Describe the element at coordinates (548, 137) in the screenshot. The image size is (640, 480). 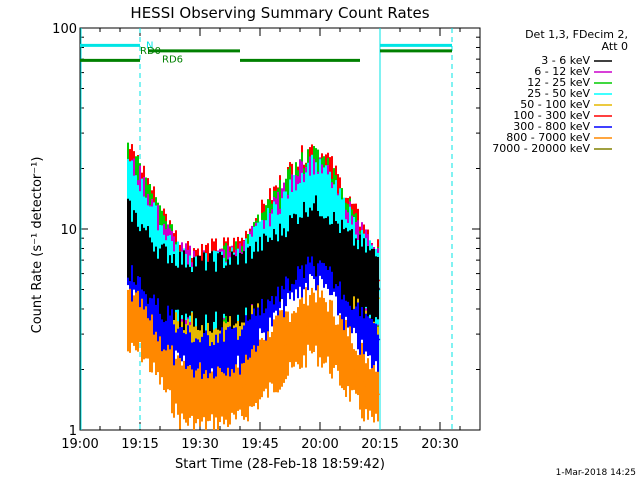
I see `legend-label: 800 - 7000 keV` at that location.